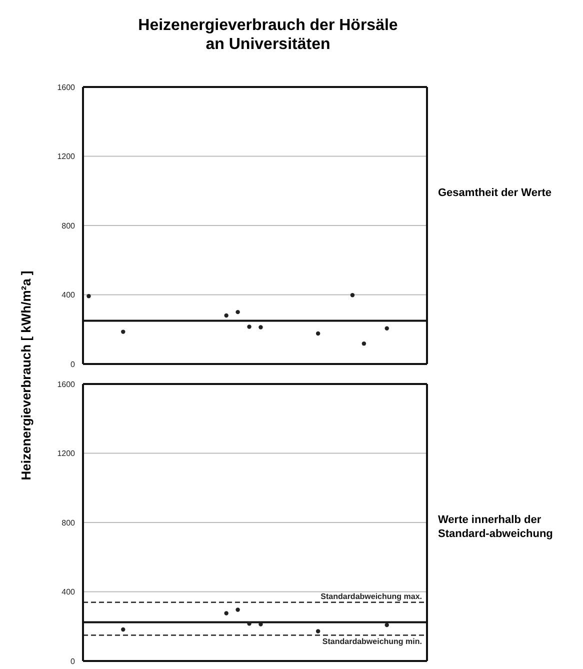  I want to click on text: Werte innerhalb der Standard-abweichung, so click(496, 527).